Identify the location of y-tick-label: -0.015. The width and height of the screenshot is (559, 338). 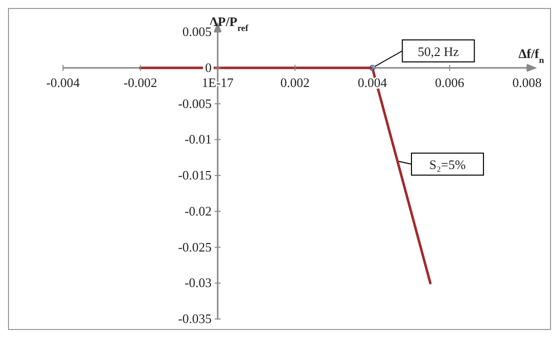
(195, 175).